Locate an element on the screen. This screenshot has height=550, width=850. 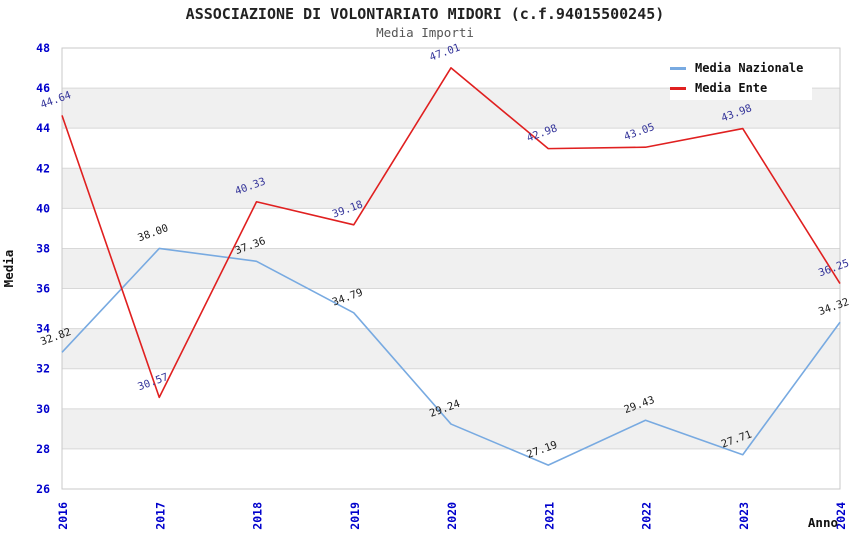
data-label-media-ente: 30.57 is located at coordinates (153, 382).